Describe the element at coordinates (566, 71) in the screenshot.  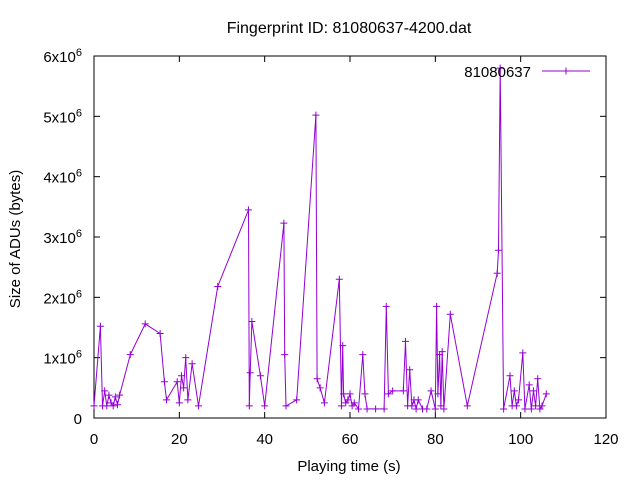
I see `legend-marker-cross` at that location.